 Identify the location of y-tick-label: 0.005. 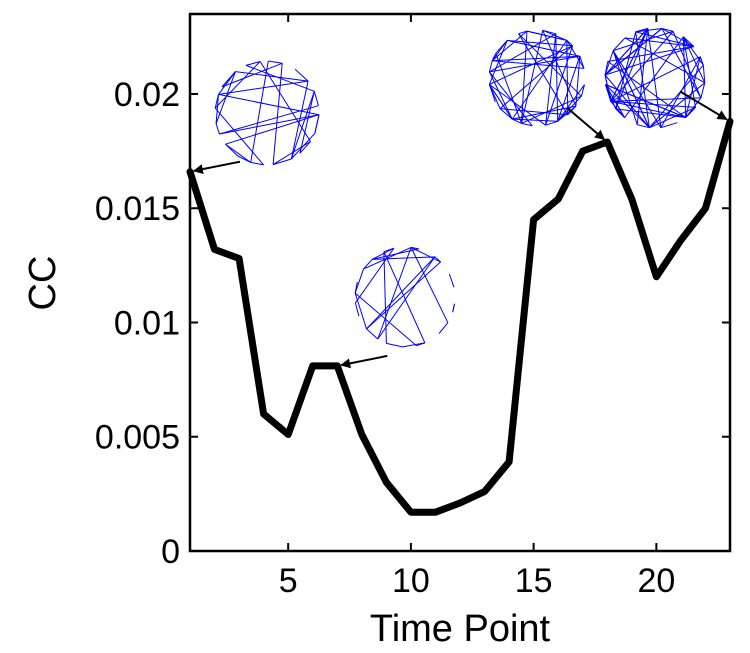
(137, 438).